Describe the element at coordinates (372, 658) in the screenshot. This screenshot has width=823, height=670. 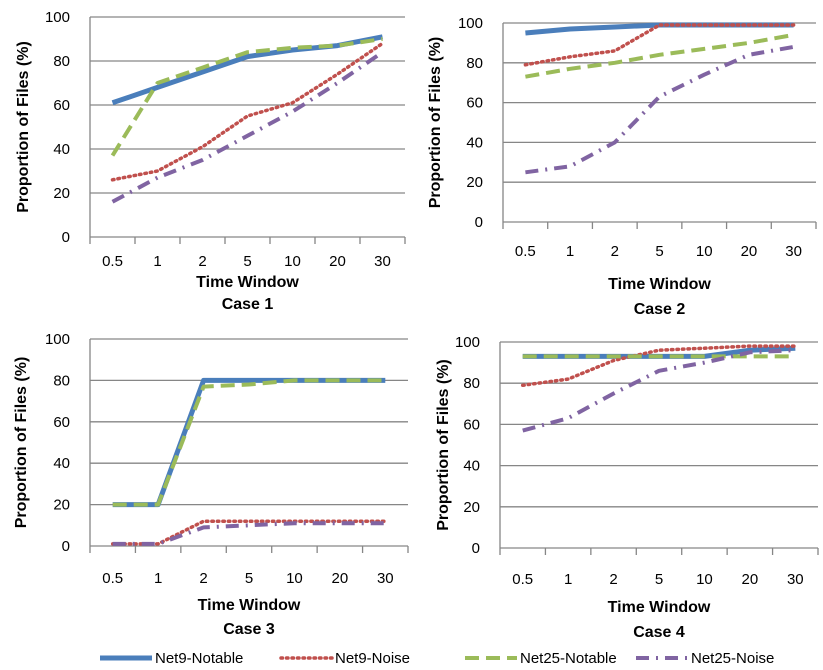
I see `legend-label: Net9-Noise` at that location.